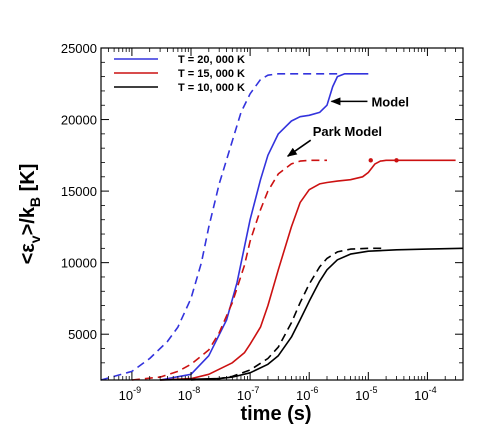  Describe the element at coordinates (79, 48) in the screenshot. I see `y-tick-label: 25000` at that location.